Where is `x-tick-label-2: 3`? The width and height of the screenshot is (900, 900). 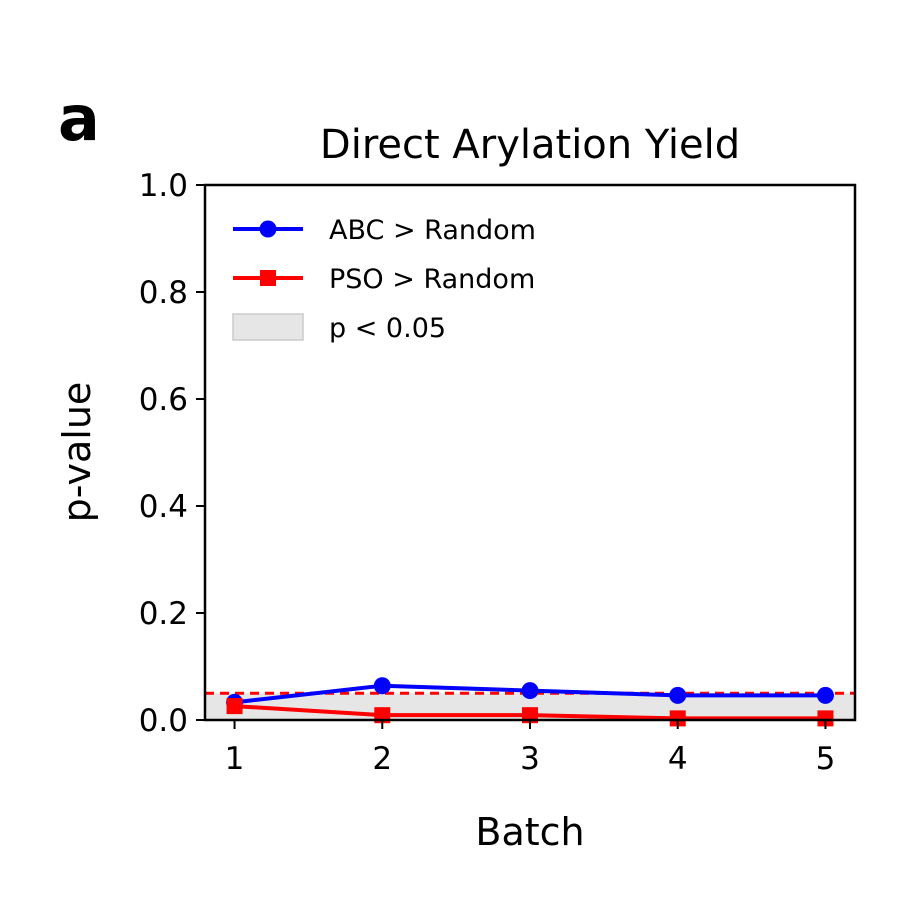
x-tick-label-2: 3 is located at coordinates (530, 759).